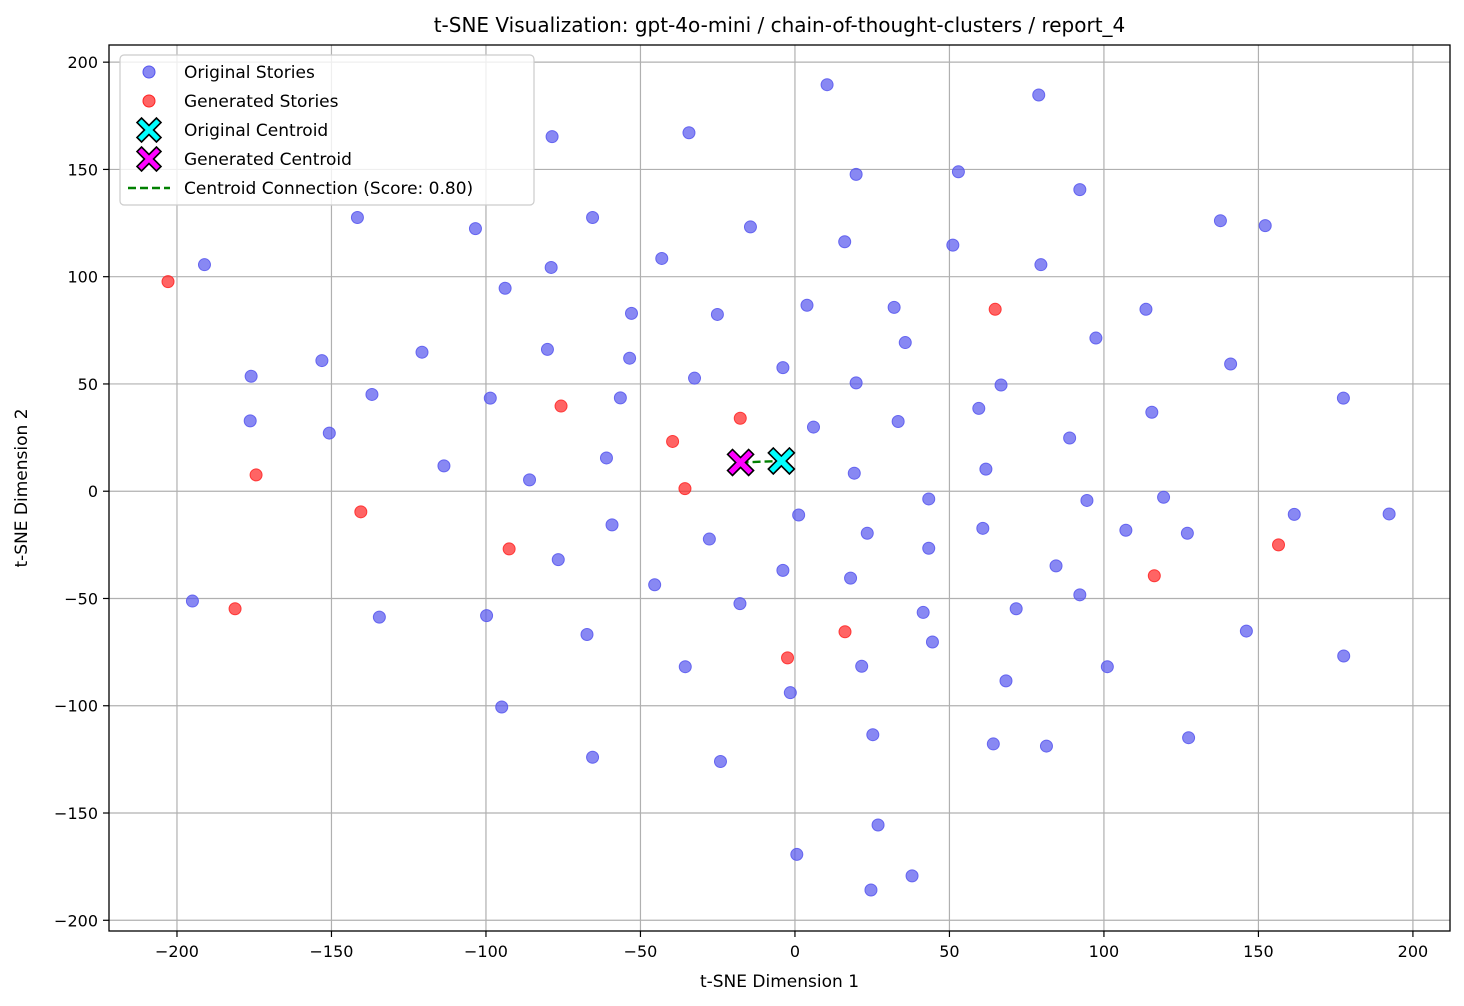 This screenshot has width=1464, height=1006. Describe the element at coordinates (82, 169) in the screenshot. I see `y-tick-label: 150` at that location.